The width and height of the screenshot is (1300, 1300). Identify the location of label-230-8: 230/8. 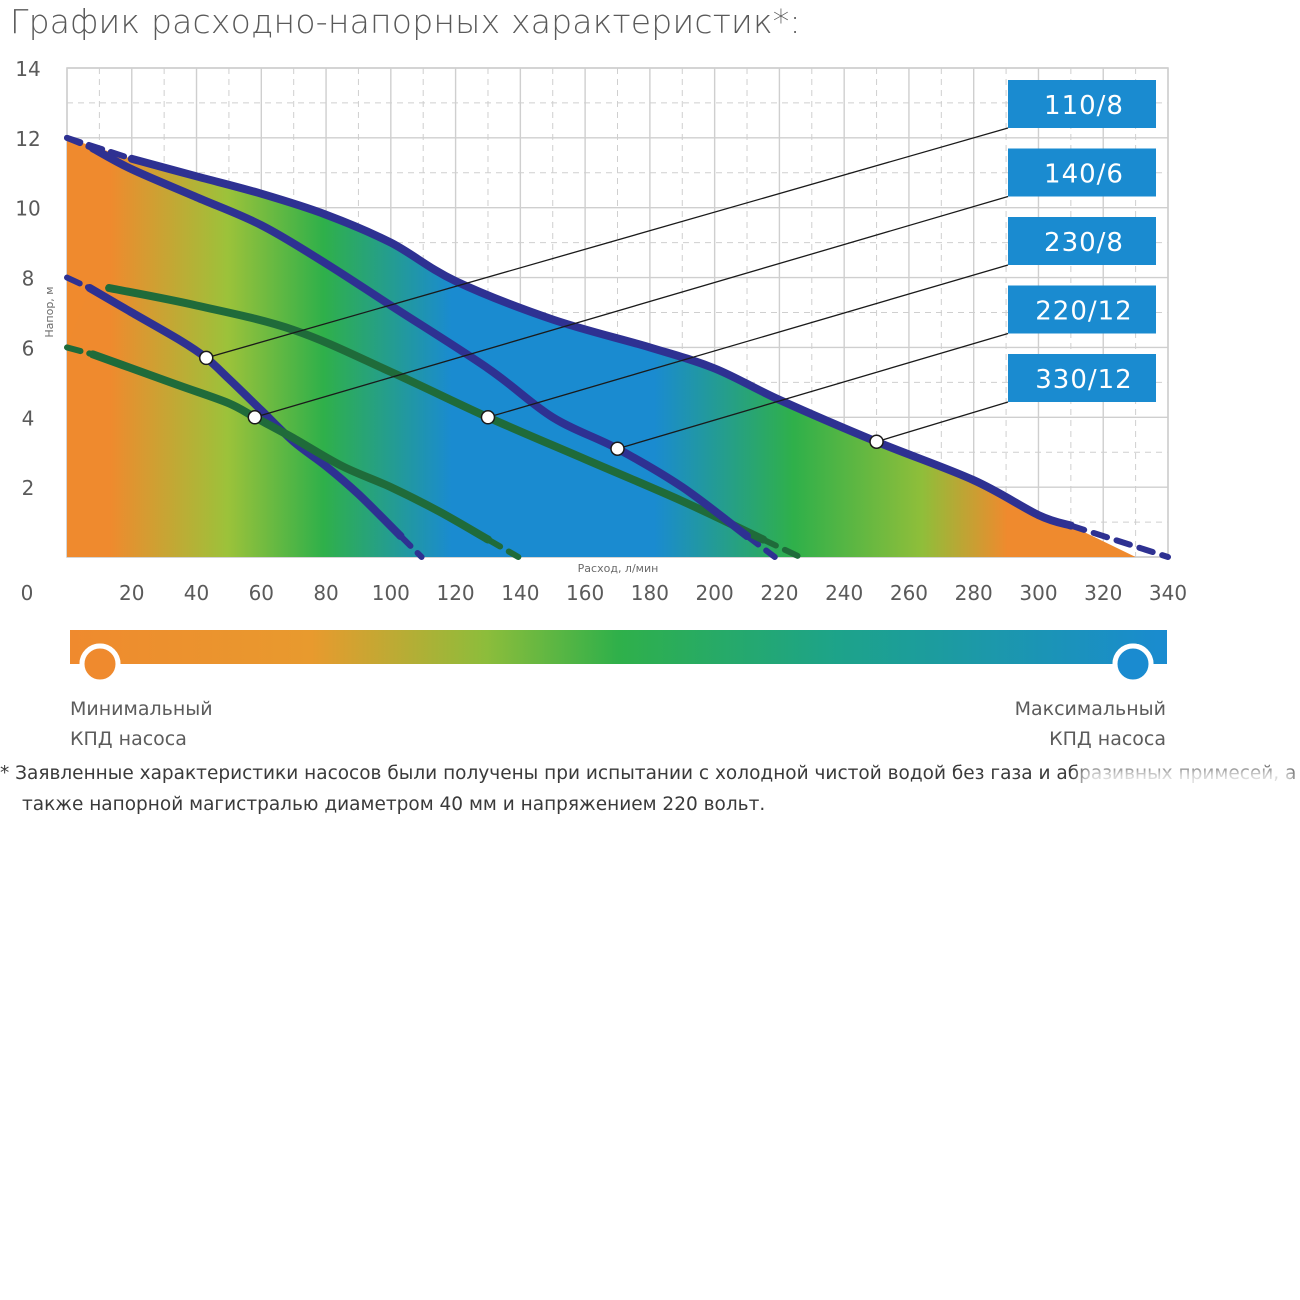
(1082, 241).